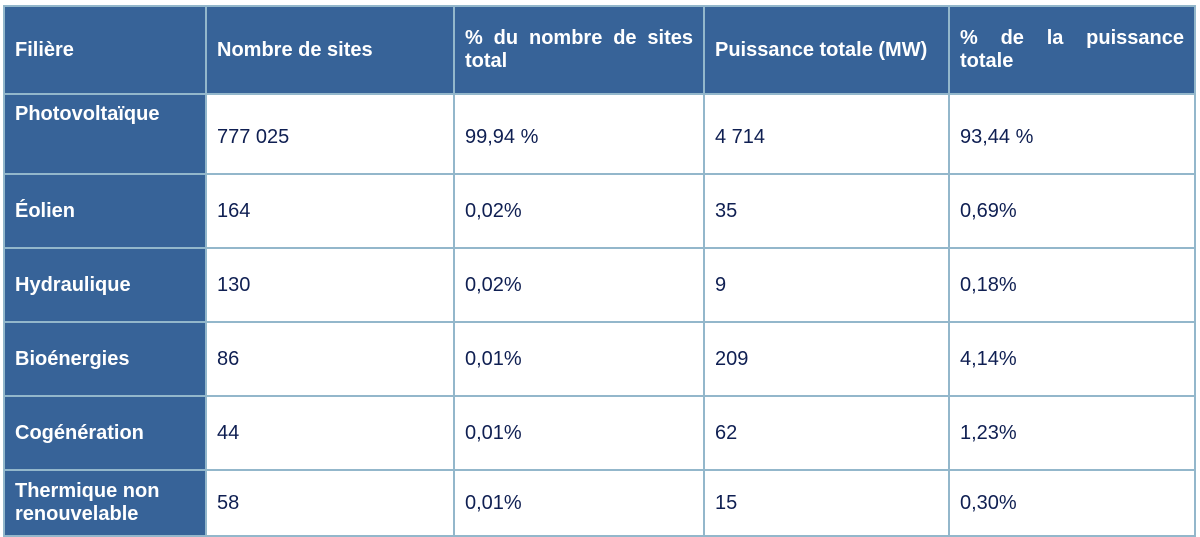  I want to click on cell-puissance: 62, so click(826, 433).